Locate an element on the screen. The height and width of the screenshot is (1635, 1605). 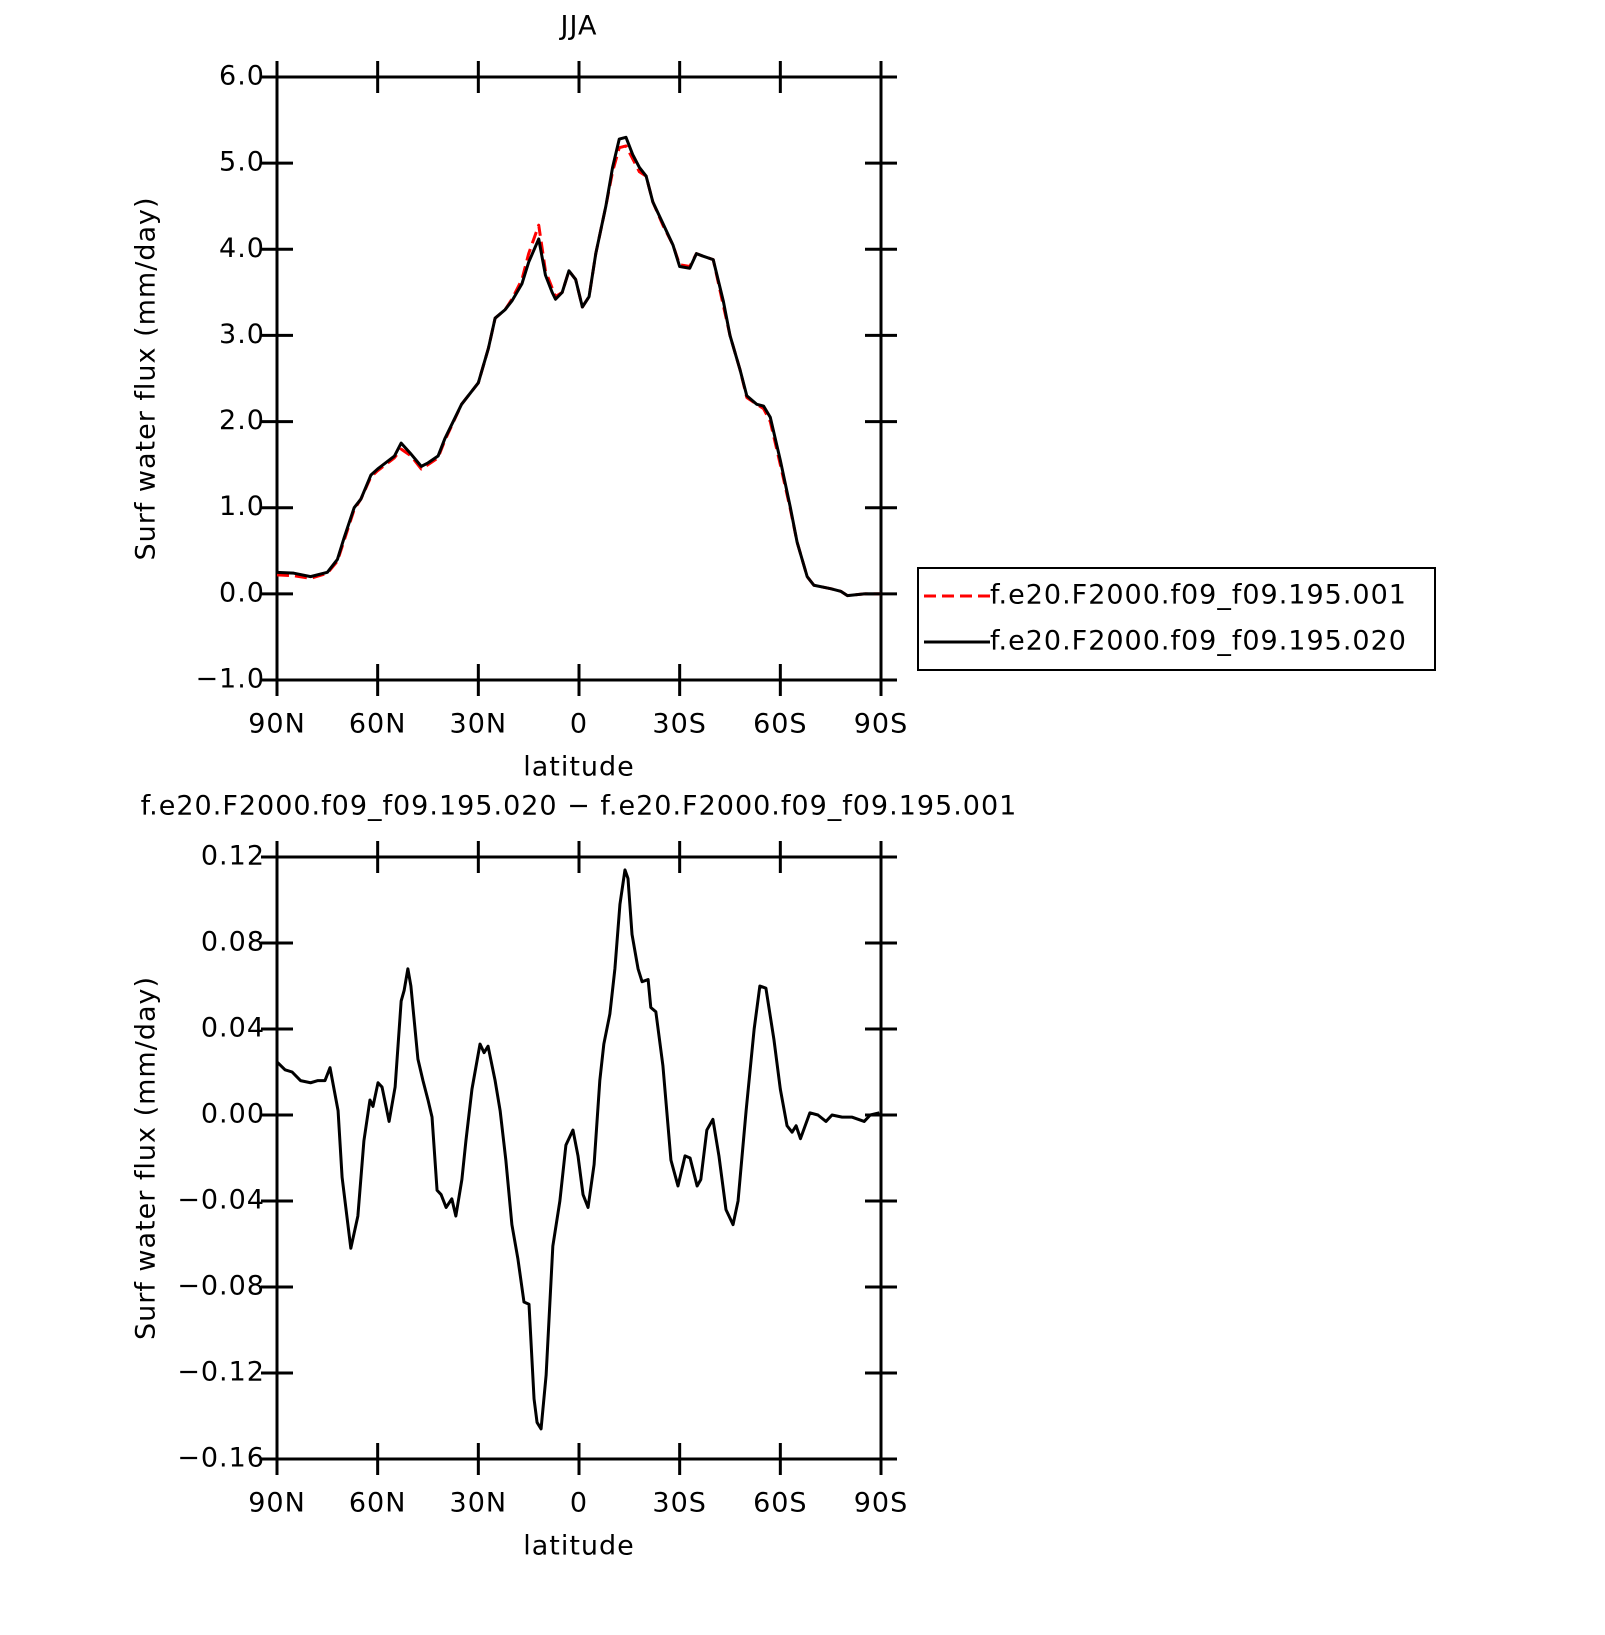
chart-title: JJA is located at coordinates (578, 26).